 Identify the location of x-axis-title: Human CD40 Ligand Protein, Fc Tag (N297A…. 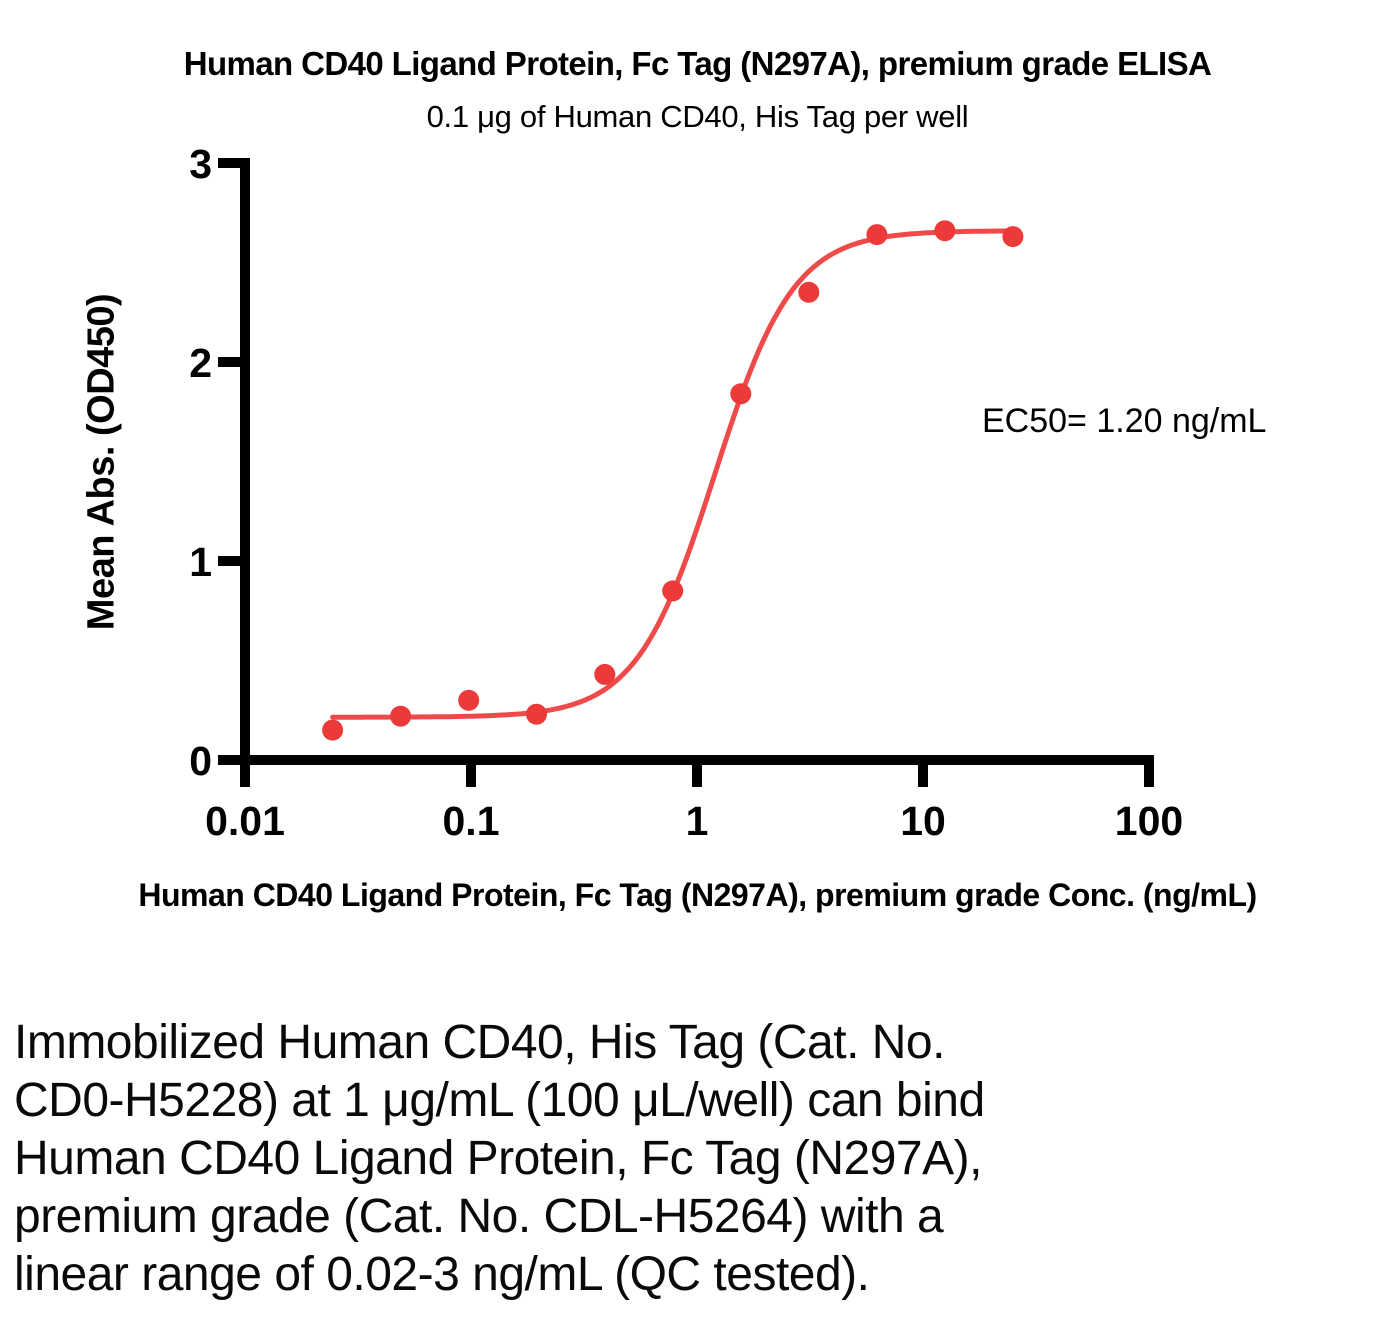
(697, 895).